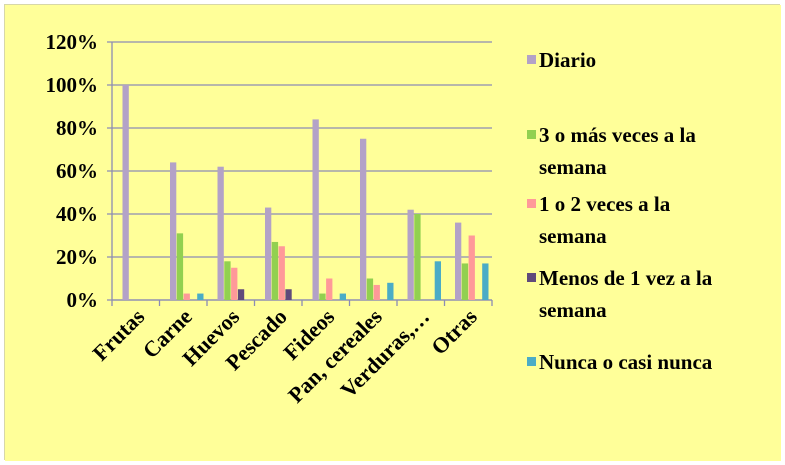 The width and height of the screenshot is (785, 465). Describe the element at coordinates (626, 362) in the screenshot. I see `legend-label: Nunca o casi nunca` at that location.